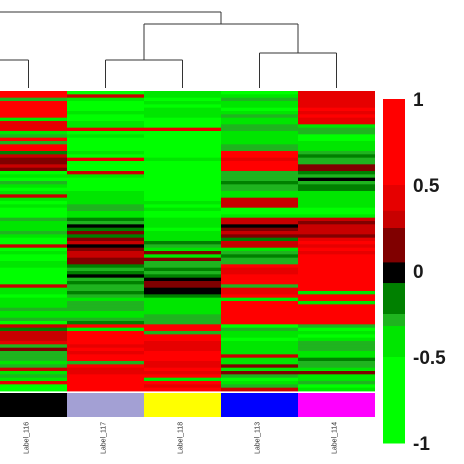 The height and width of the screenshot is (464, 464). Describe the element at coordinates (27, 438) in the screenshot. I see `column-label: Label_116` at that location.